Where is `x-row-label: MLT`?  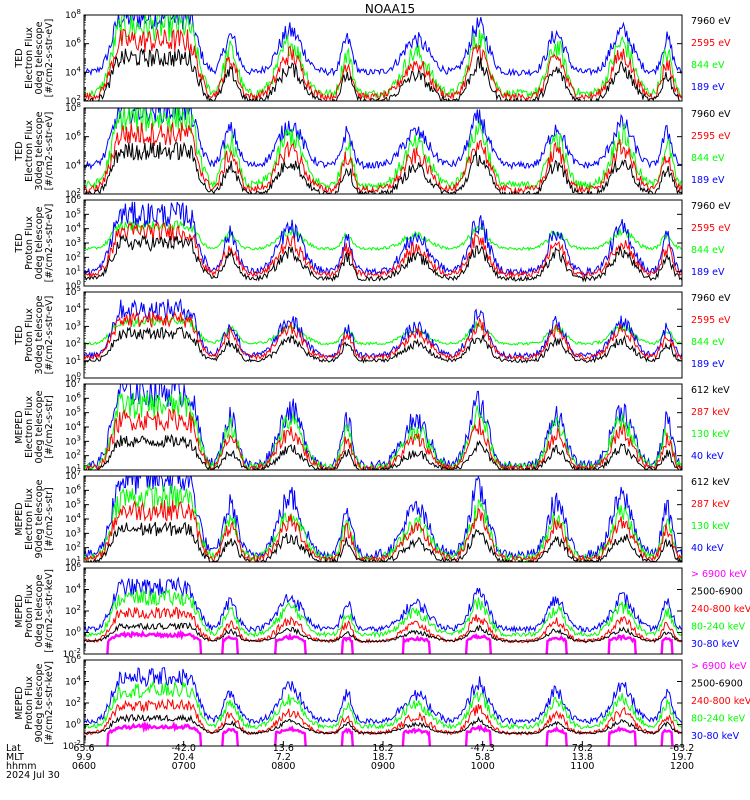
x-row-label: MLT is located at coordinates (15, 757).